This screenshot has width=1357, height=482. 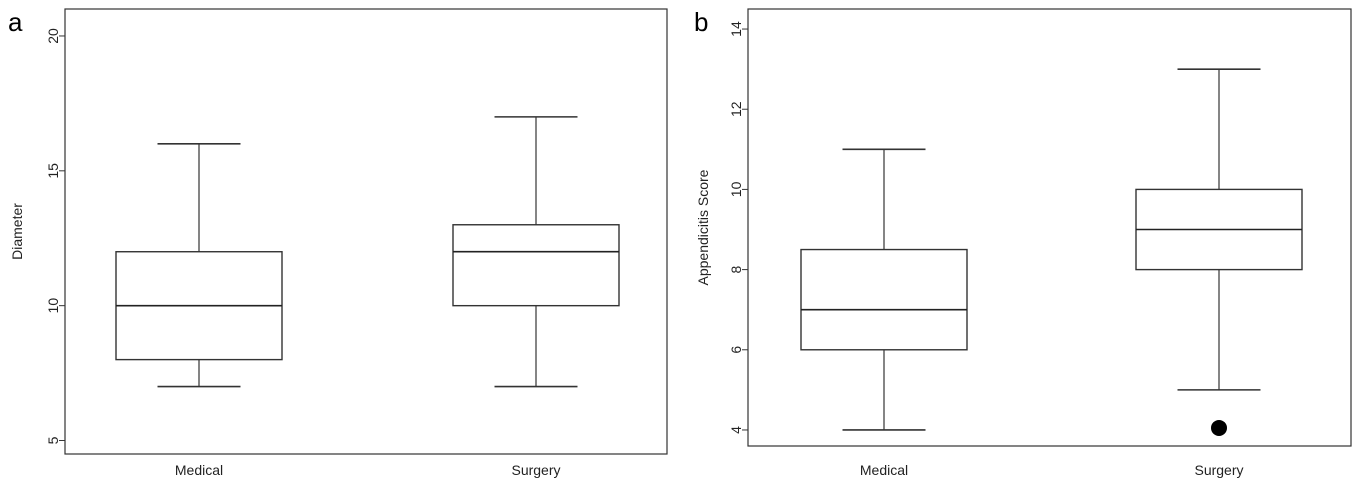 What do you see at coordinates (736, 430) in the screenshot?
I see `y-tick-label: 4` at bounding box center [736, 430].